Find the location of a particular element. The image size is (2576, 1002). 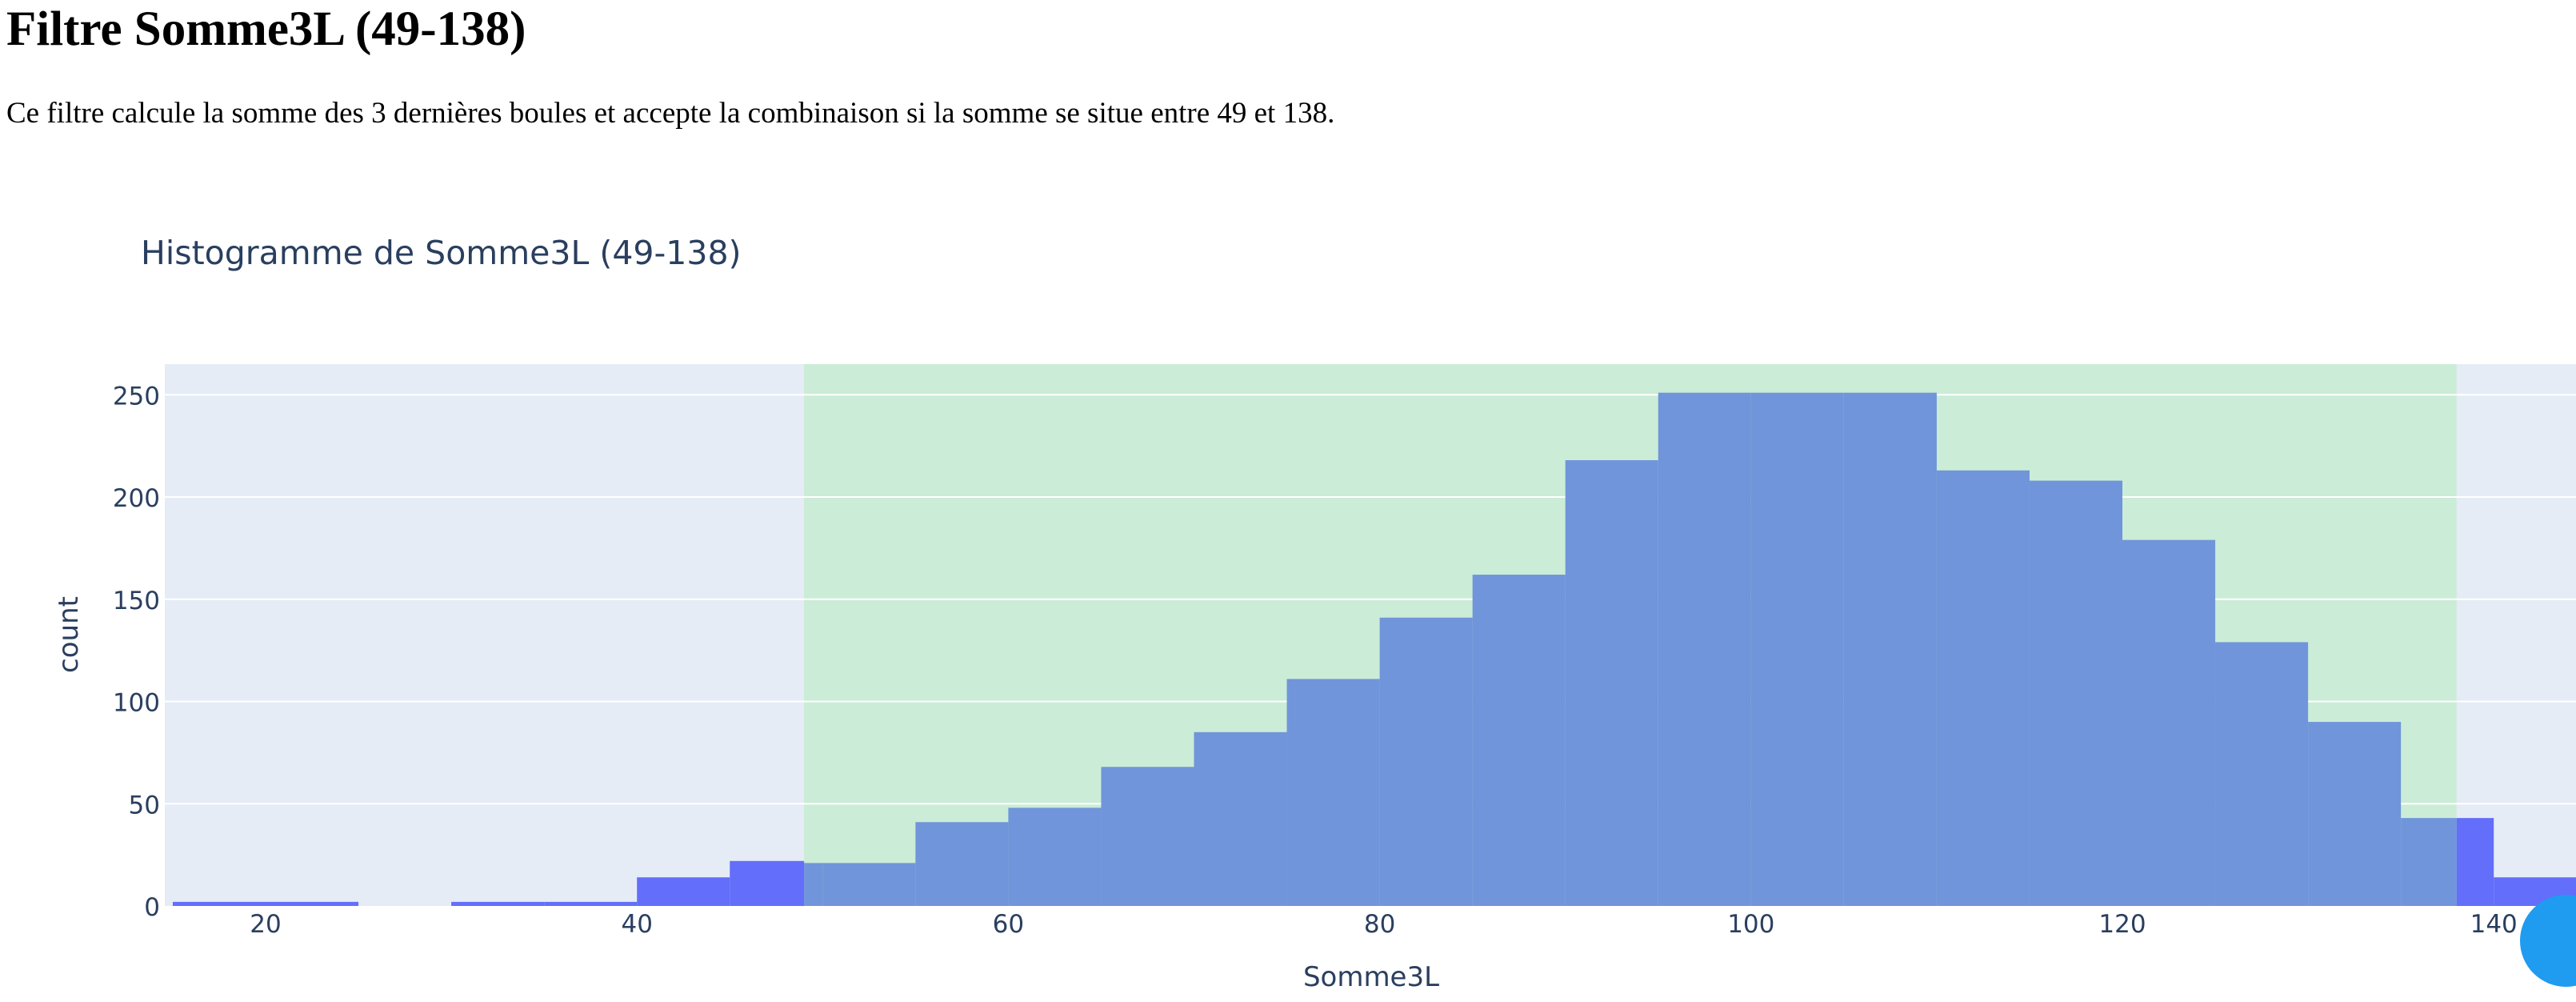

x-tick-label: 80 is located at coordinates (1379, 924).